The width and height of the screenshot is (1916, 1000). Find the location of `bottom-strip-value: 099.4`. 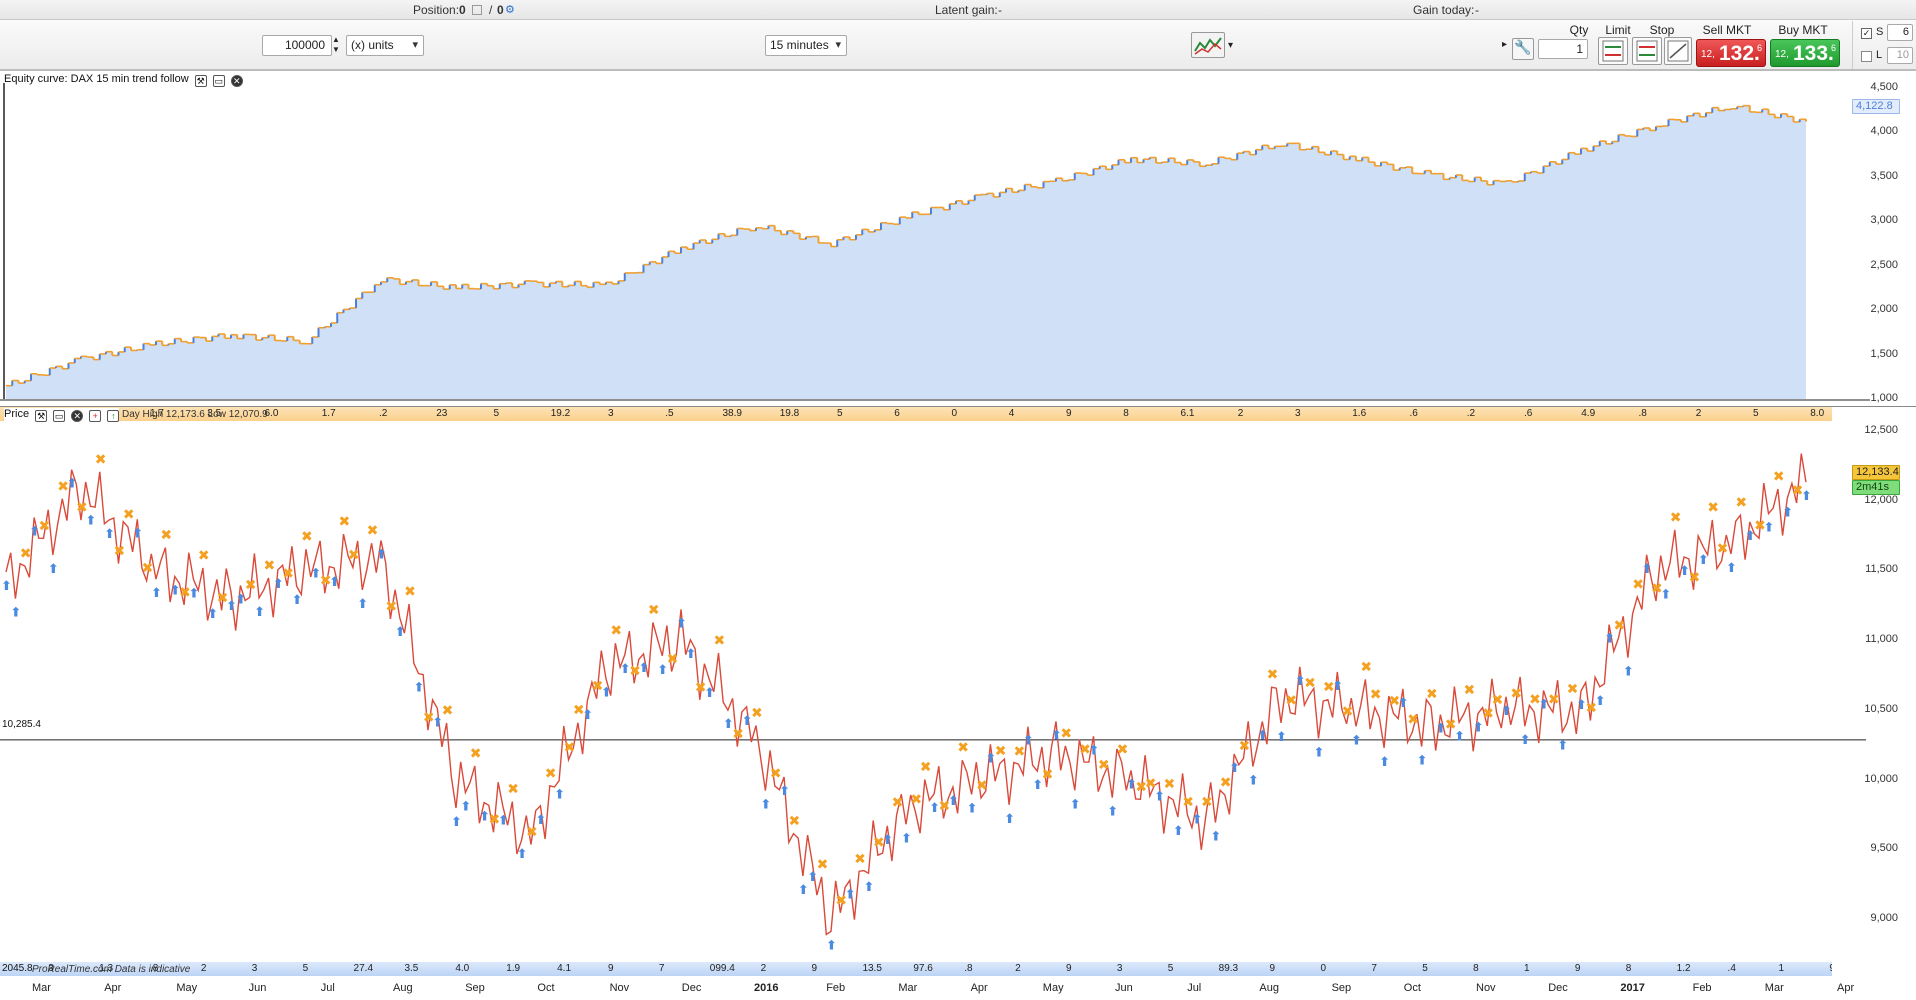

bottom-strip-value: 099.4 is located at coordinates (722, 968).